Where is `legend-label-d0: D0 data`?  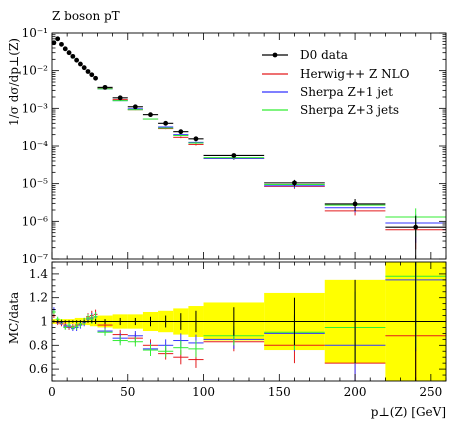
legend-label-d0: D0 data is located at coordinates (324, 55).